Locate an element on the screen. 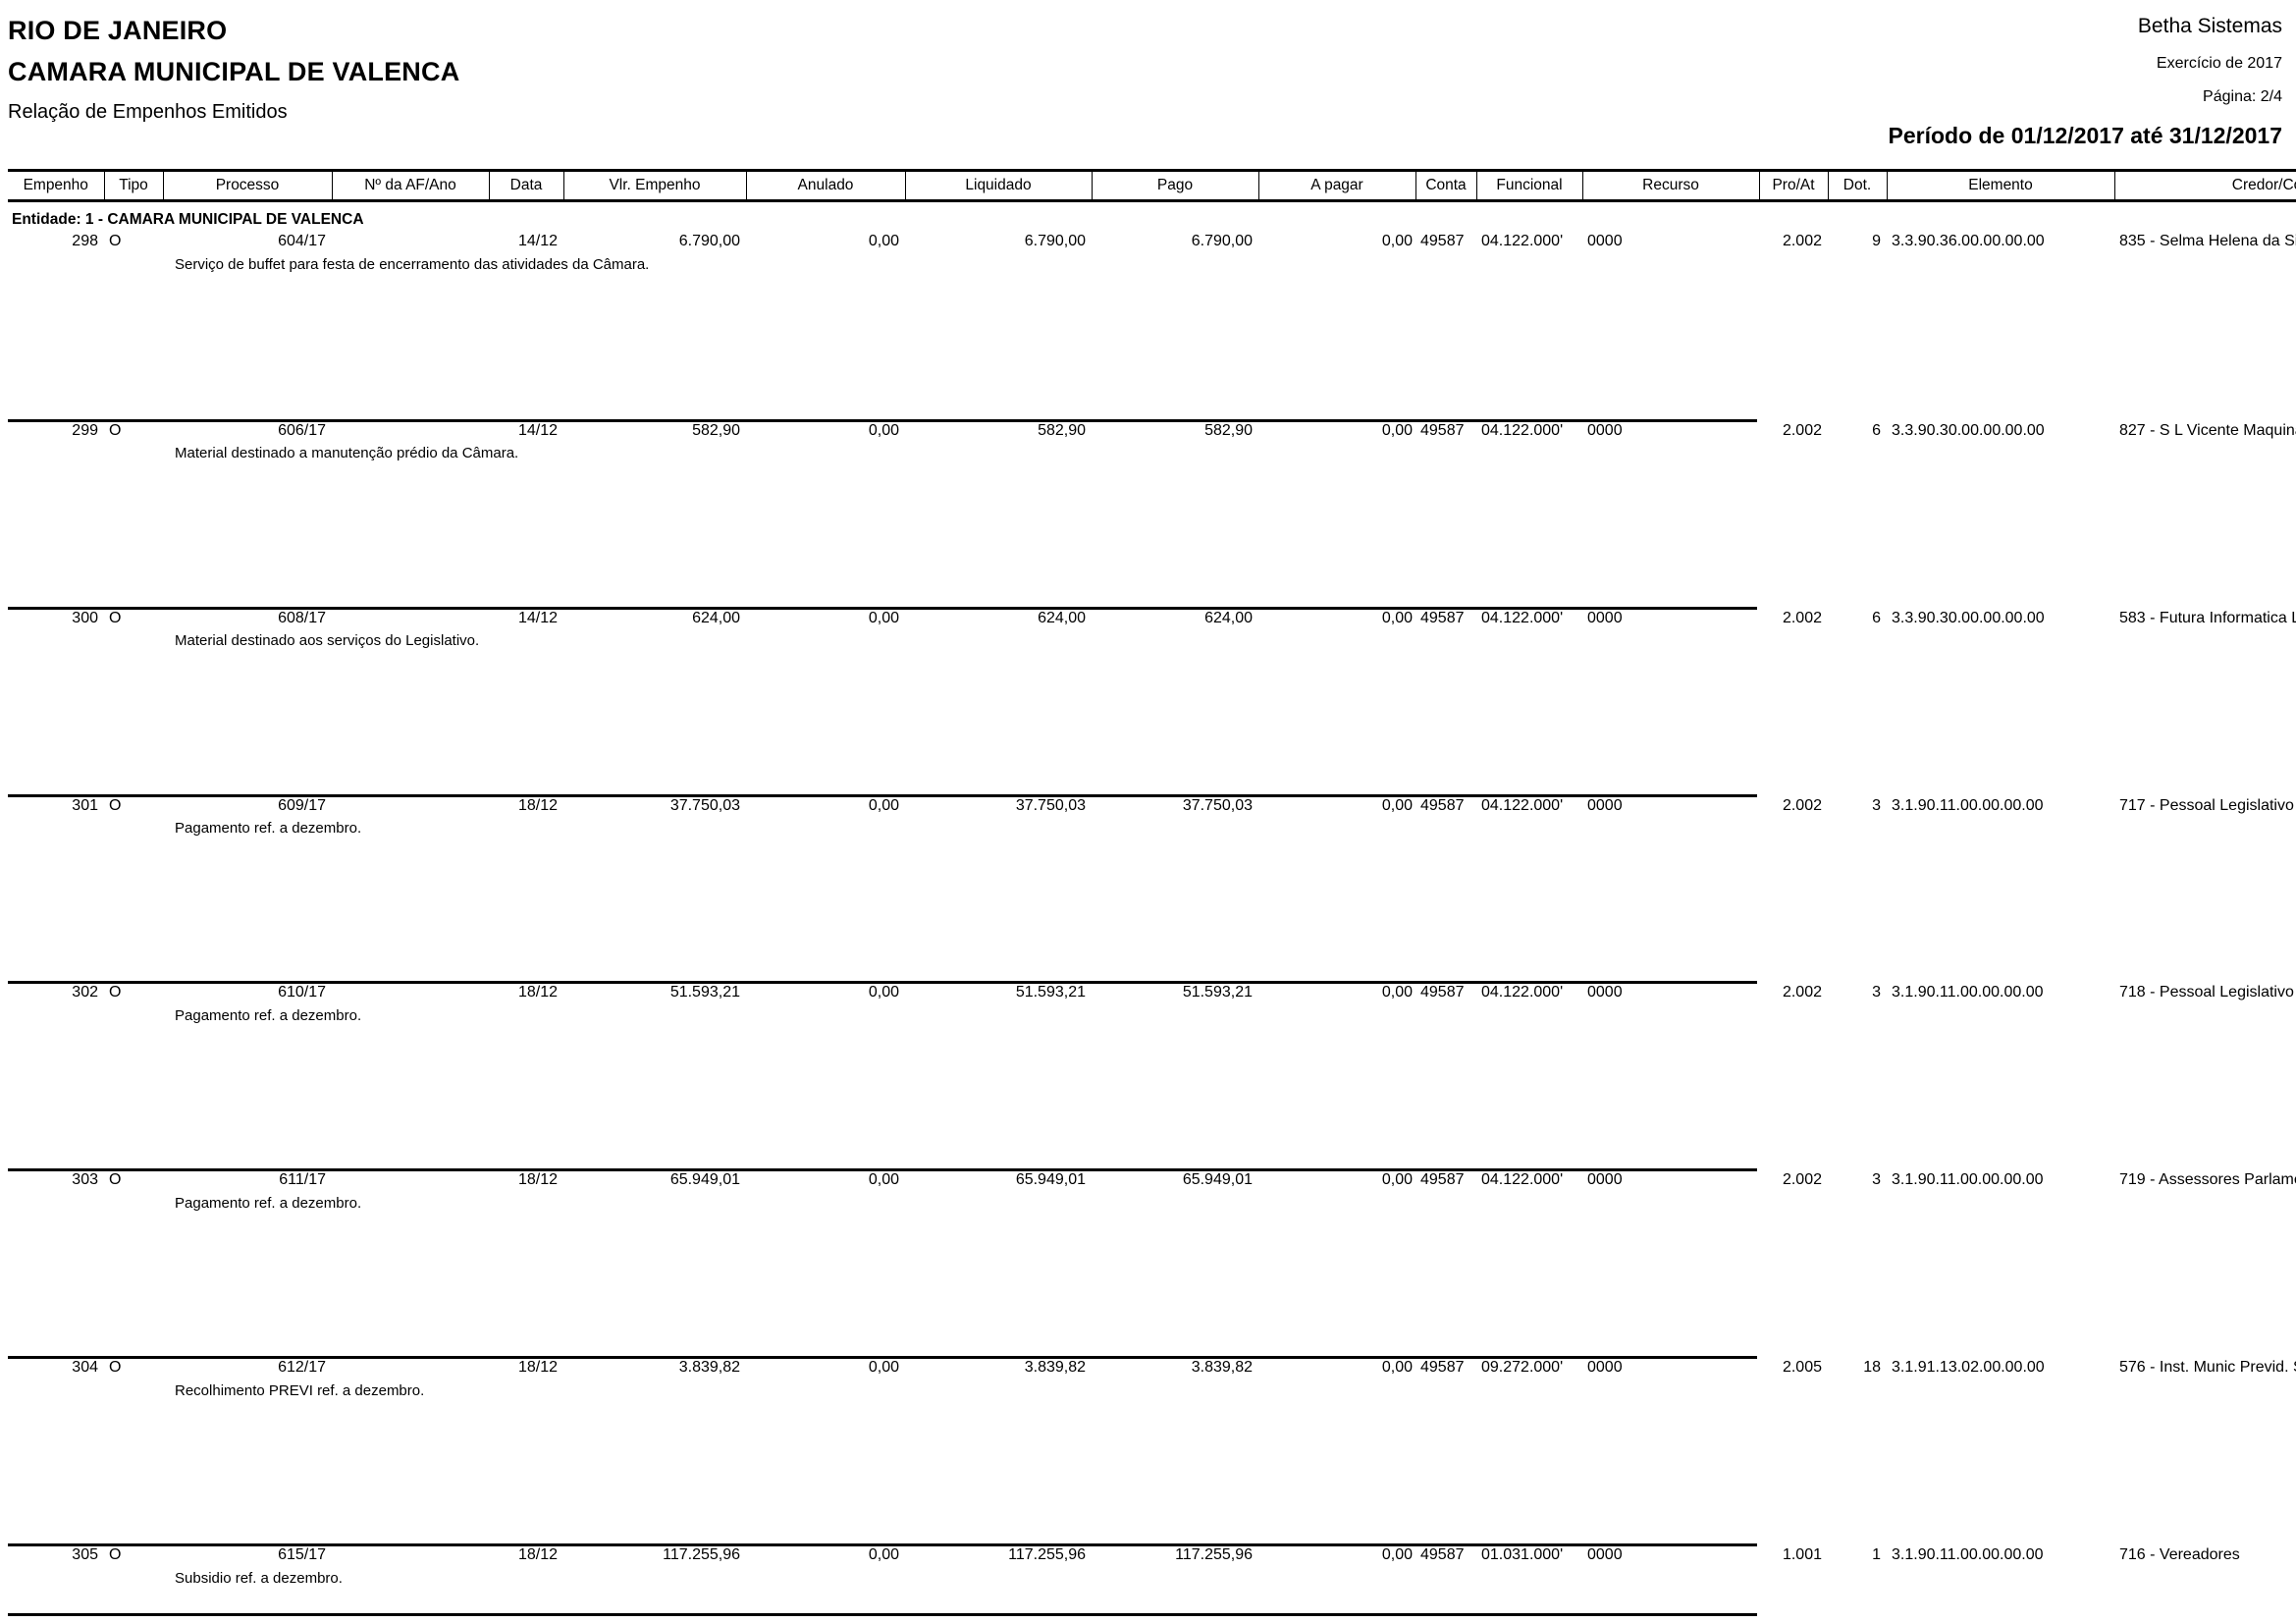 The width and height of the screenshot is (2296, 1623). col-recurso: Recurso is located at coordinates (1670, 185).